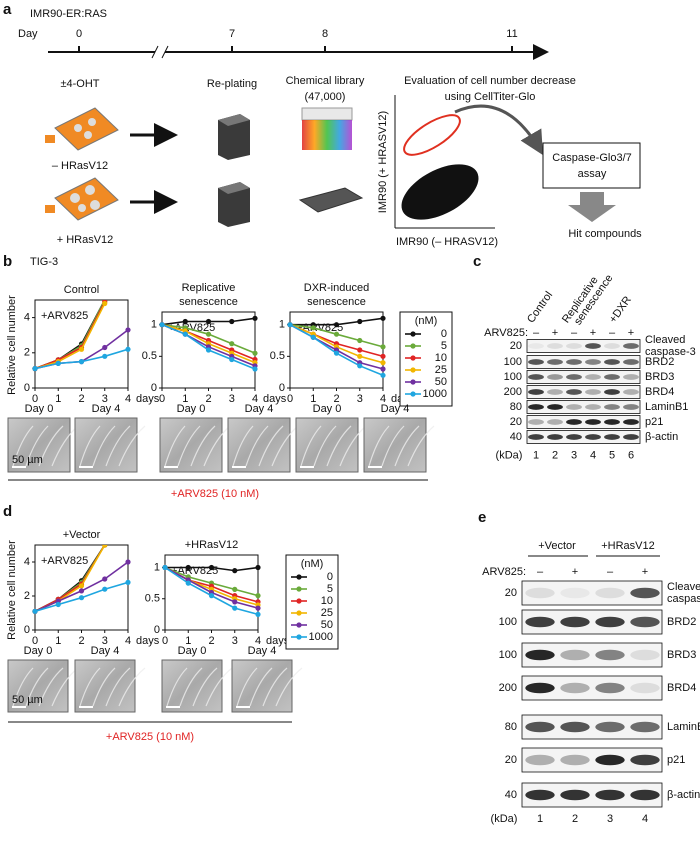 This screenshot has height=846, width=700. Describe the element at coordinates (511, 795) in the screenshot. I see `marker-size: 40` at that location.